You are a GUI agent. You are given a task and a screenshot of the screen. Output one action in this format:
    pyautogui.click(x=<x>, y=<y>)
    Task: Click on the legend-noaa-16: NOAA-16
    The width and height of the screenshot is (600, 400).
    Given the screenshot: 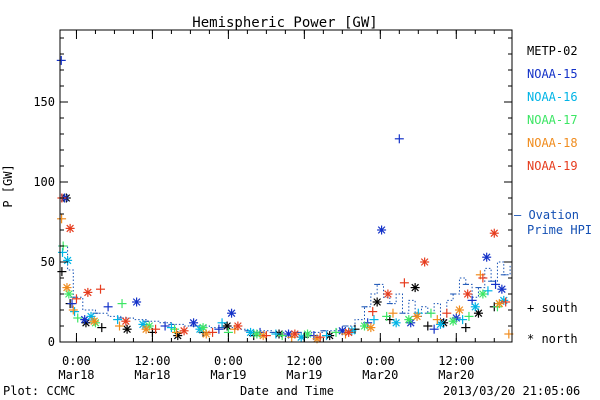 What is the action you would take?
    pyautogui.click(x=552, y=97)
    